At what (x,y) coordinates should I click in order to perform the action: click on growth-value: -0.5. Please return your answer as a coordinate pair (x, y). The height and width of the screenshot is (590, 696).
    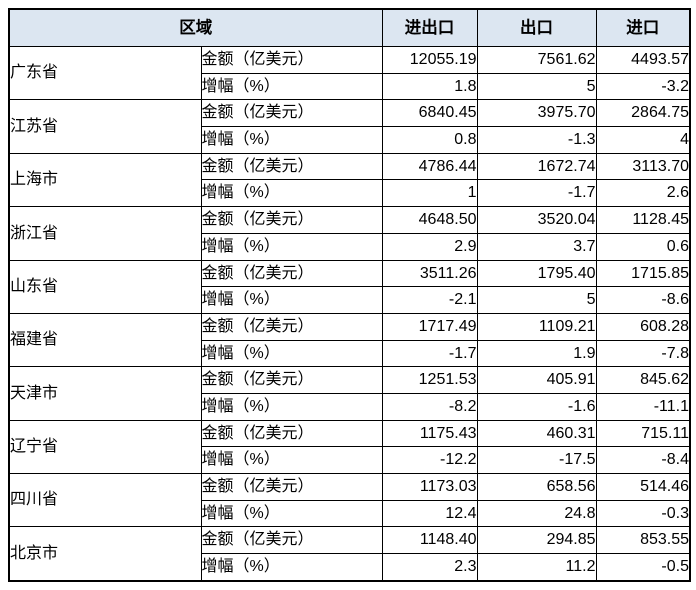
    Looking at the image, I should click on (643, 567).